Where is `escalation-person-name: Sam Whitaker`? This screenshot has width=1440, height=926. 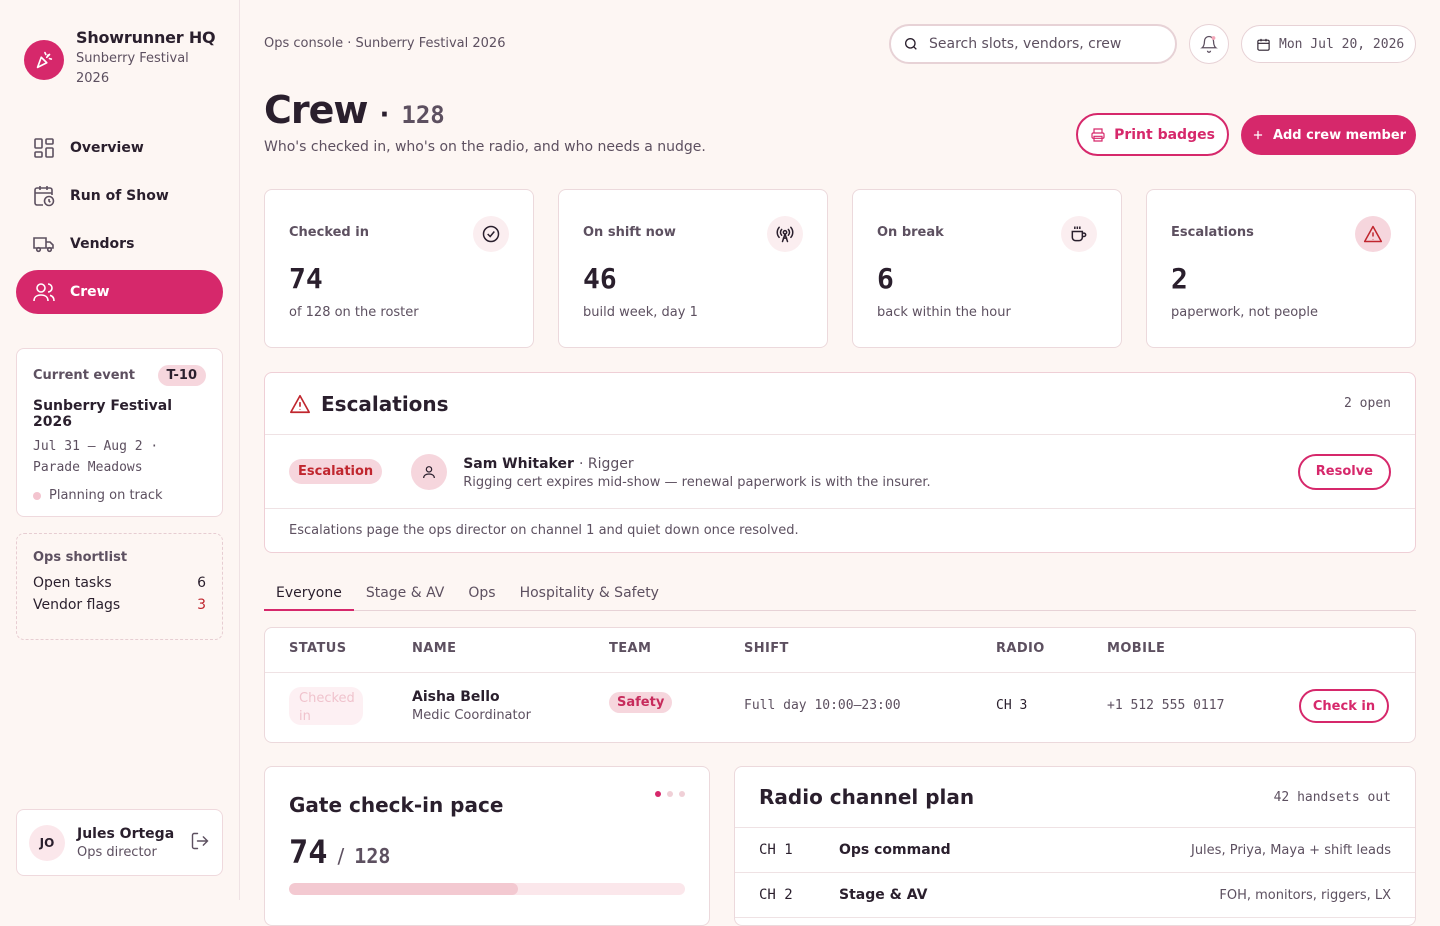 escalation-person-name: Sam Whitaker is located at coordinates (518, 464).